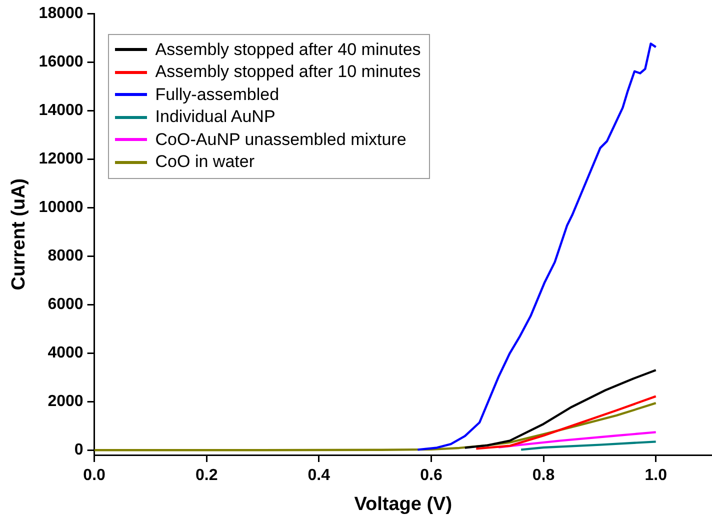  What do you see at coordinates (66, 305) in the screenshot?
I see `y-tick-label: 6000` at bounding box center [66, 305].